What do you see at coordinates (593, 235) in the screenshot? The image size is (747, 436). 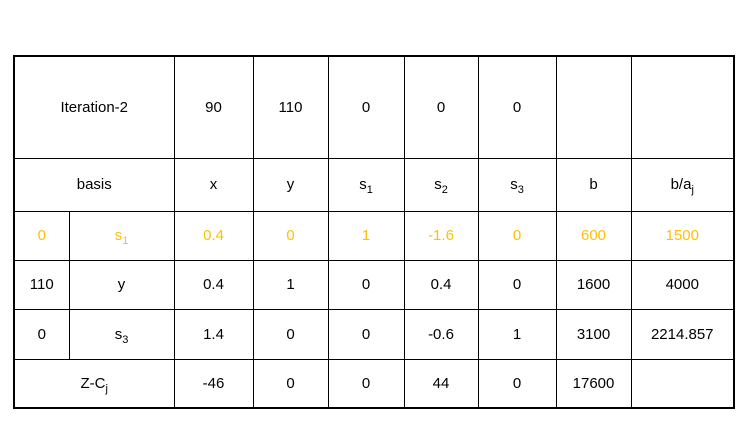 I see `cell-b: 600` at bounding box center [593, 235].